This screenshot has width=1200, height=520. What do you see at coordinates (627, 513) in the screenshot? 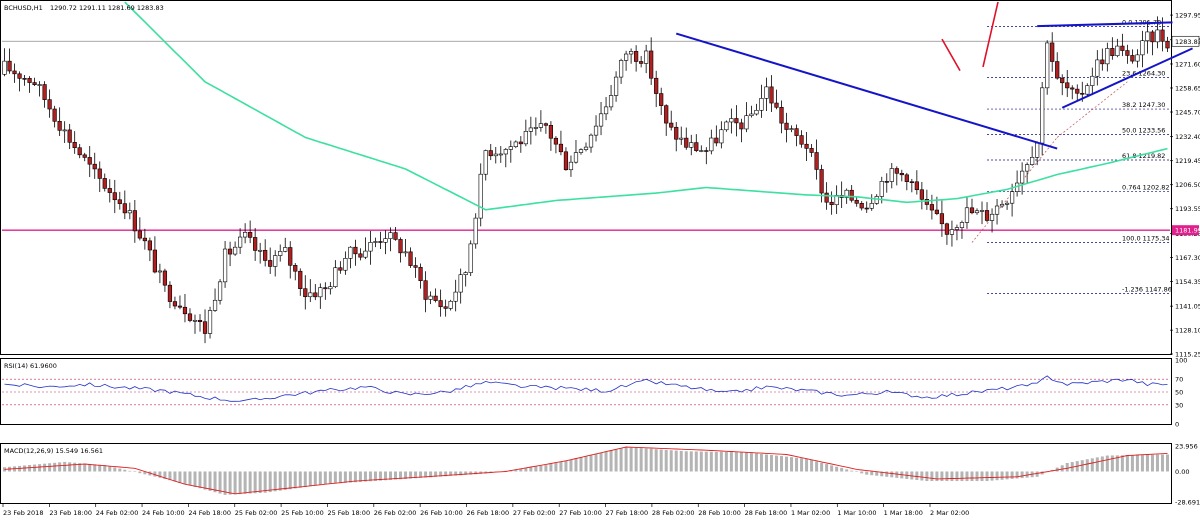
I see `time-tick-label: 27 Feb 18:00` at bounding box center [627, 513].